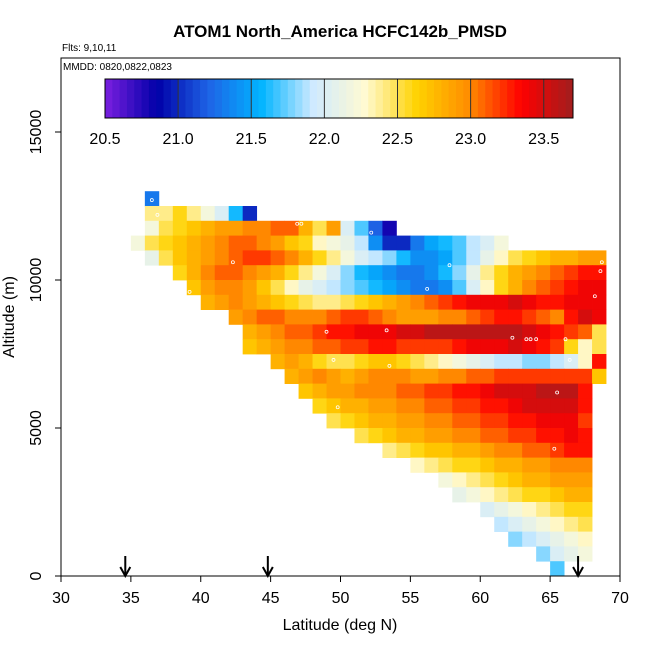 This screenshot has height=650, width=650. What do you see at coordinates (550, 598) in the screenshot?
I see `x-tick-label: 65` at bounding box center [550, 598].